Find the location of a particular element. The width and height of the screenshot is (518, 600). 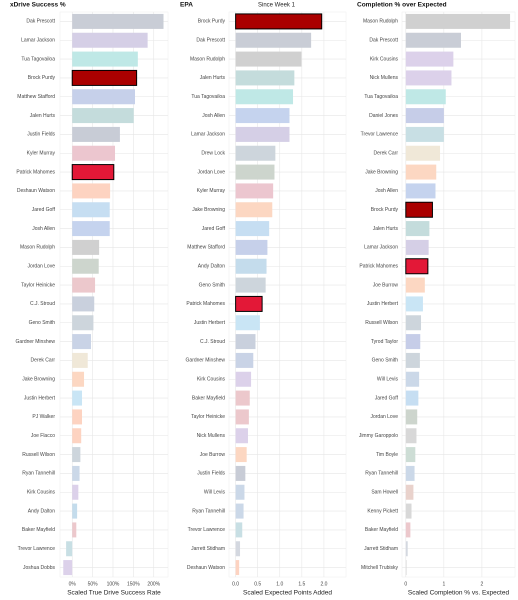

y-tick-label: Deshaun Watson is located at coordinates (206, 568).